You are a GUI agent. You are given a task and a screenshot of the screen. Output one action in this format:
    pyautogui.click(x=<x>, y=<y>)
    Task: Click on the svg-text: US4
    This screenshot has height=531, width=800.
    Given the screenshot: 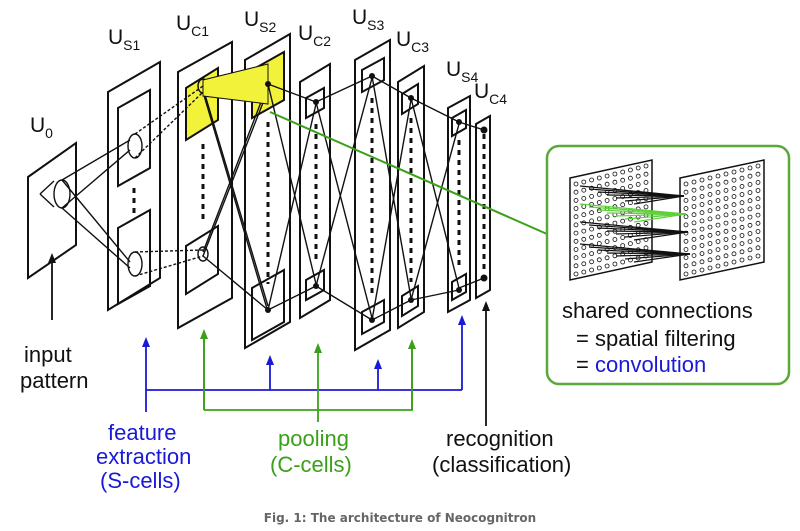 What is the action you would take?
    pyautogui.click(x=462, y=71)
    